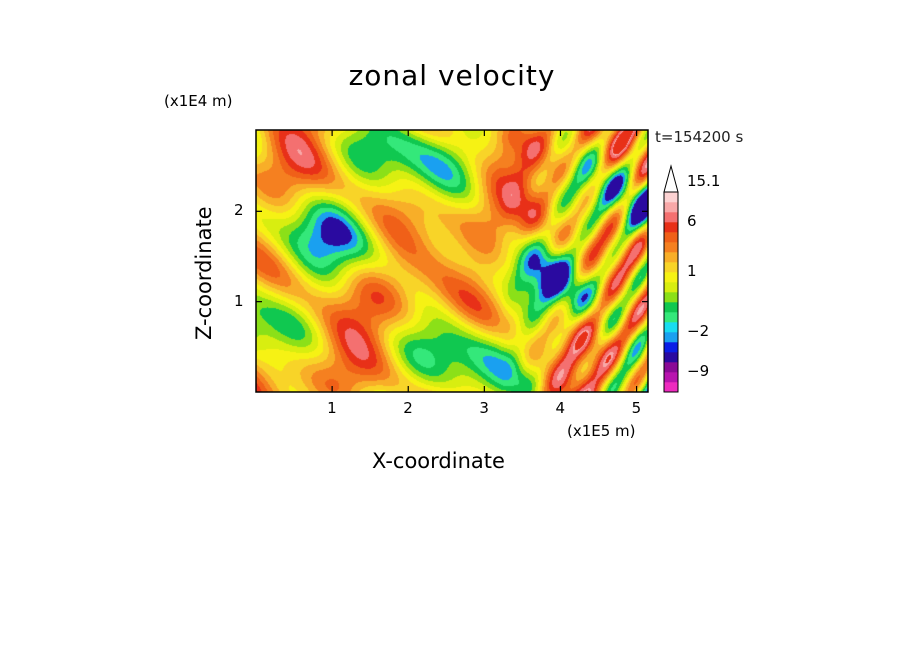 The image size is (904, 654). I want to click on y-tick-label: 2, so click(239, 210).